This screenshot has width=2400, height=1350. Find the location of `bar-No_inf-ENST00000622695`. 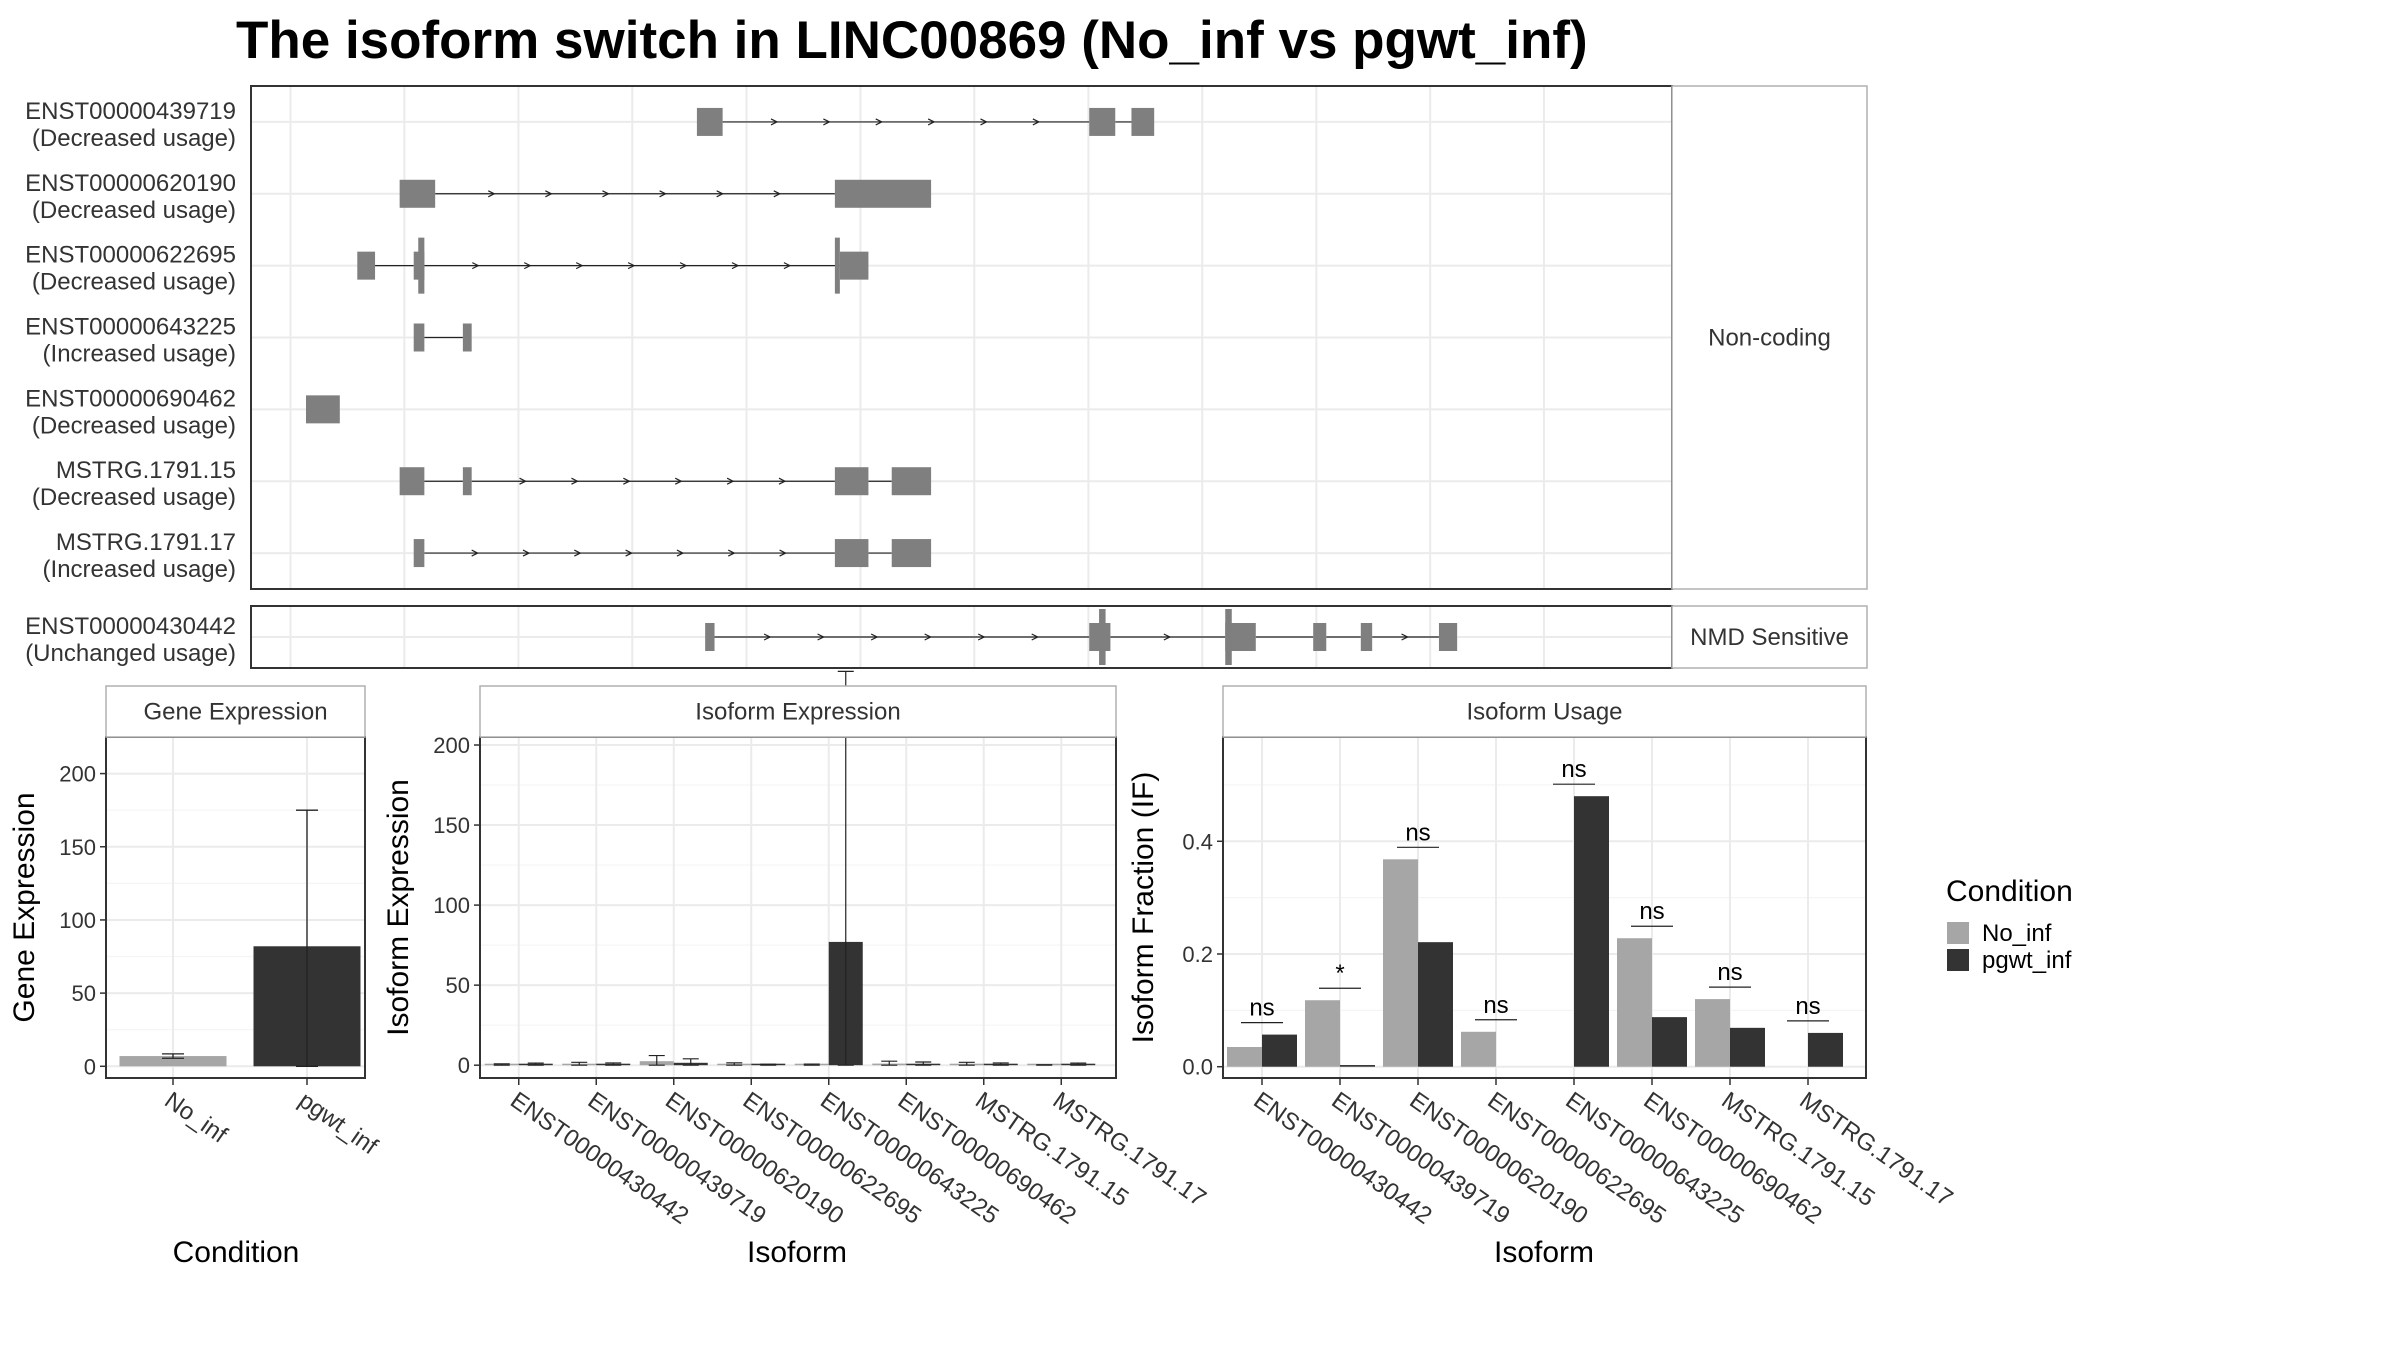

bar-No_inf-ENST00000622695 is located at coordinates (1478, 1049).